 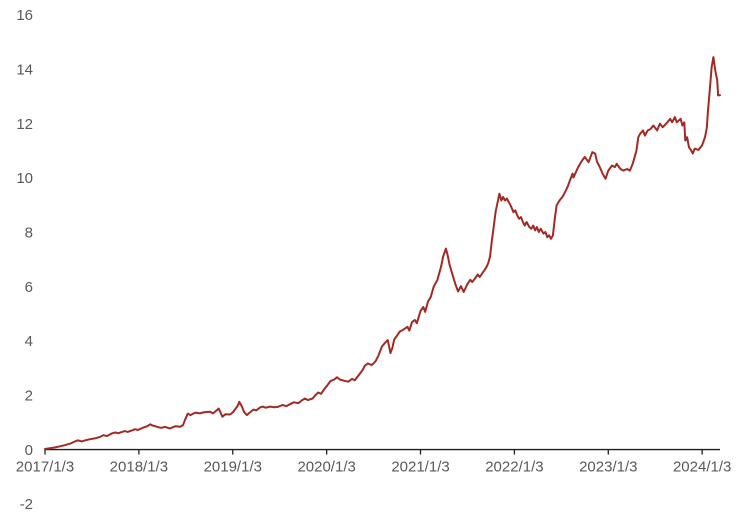 What do you see at coordinates (45, 467) in the screenshot?
I see `x-axis-tick-label: 2017/1/3` at bounding box center [45, 467].